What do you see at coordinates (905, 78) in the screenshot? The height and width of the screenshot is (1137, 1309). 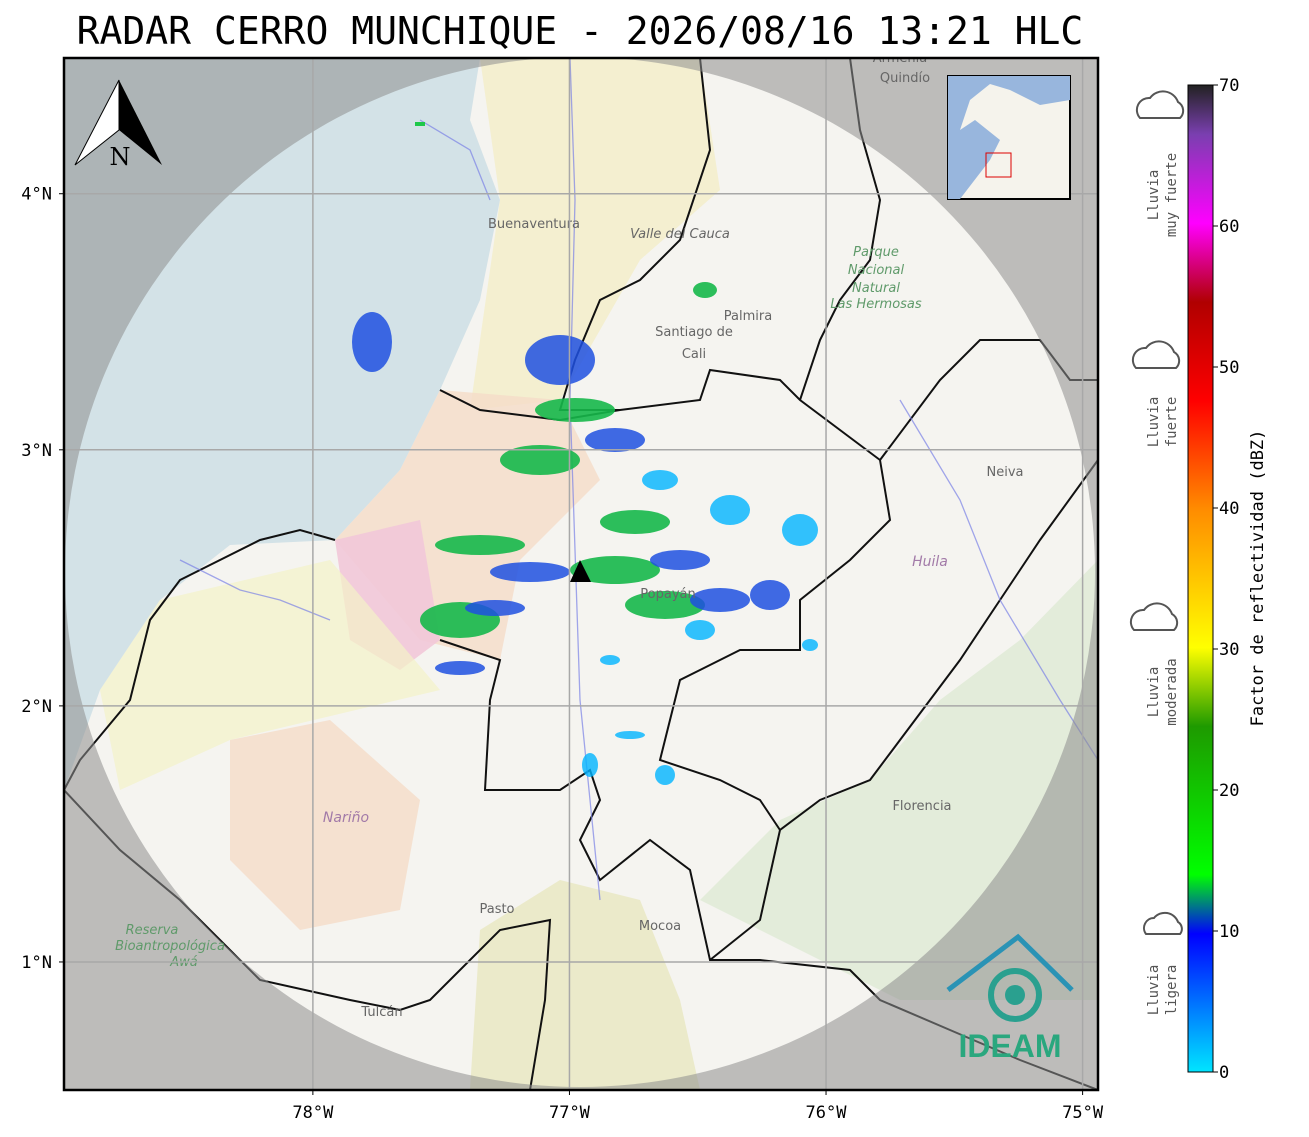 I see `place-label: Quindío` at bounding box center [905, 78].